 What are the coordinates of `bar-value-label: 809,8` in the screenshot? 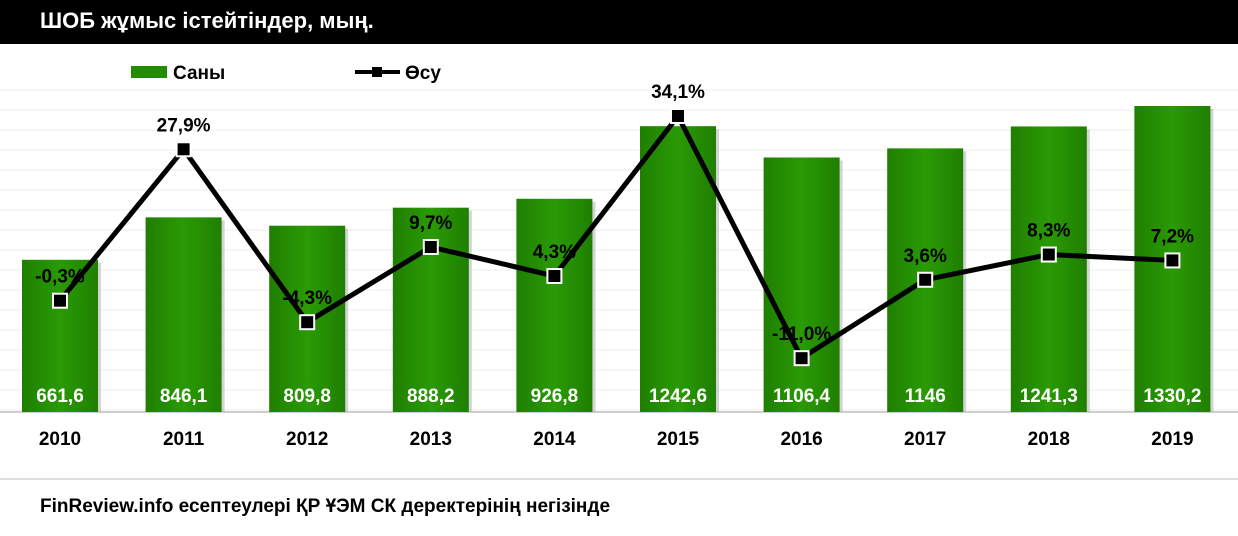 It's located at (307, 396).